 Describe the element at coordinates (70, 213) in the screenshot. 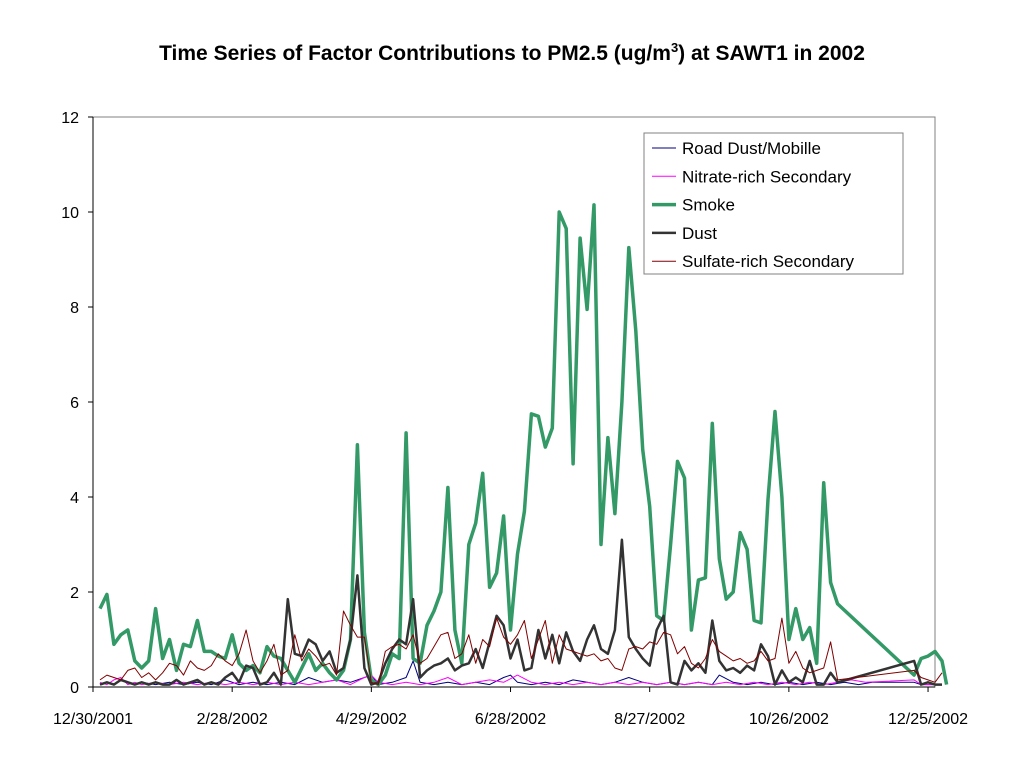

I see `y-tick-label: 10` at that location.